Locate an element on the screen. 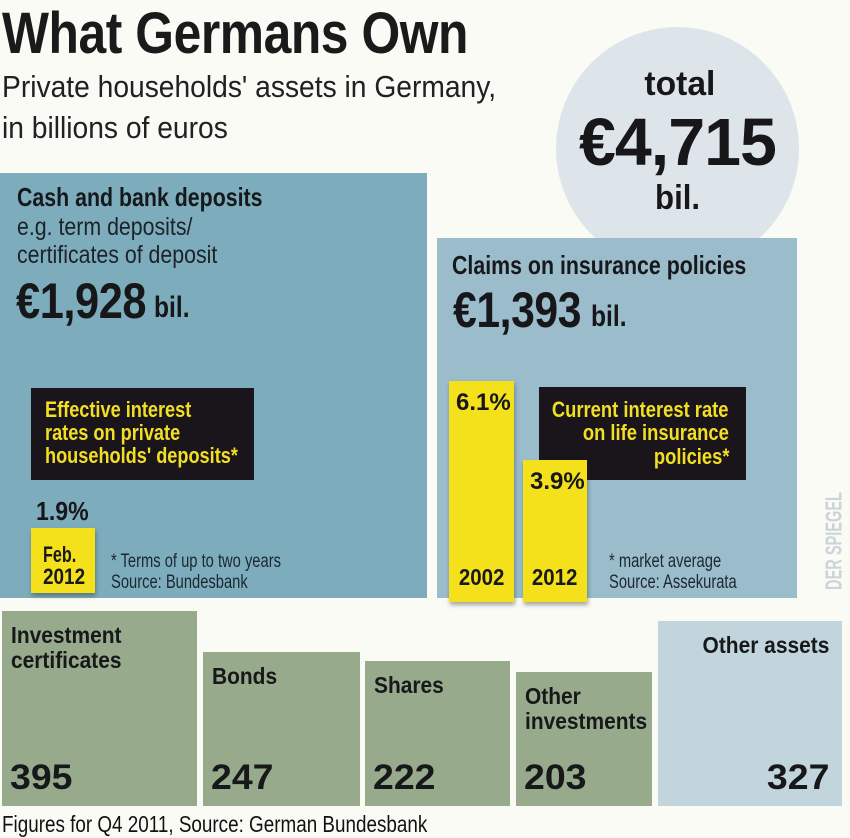 This screenshot has height=838, width=850. cash-panel-rate-period-line2-text: 2012 is located at coordinates (64, 576).